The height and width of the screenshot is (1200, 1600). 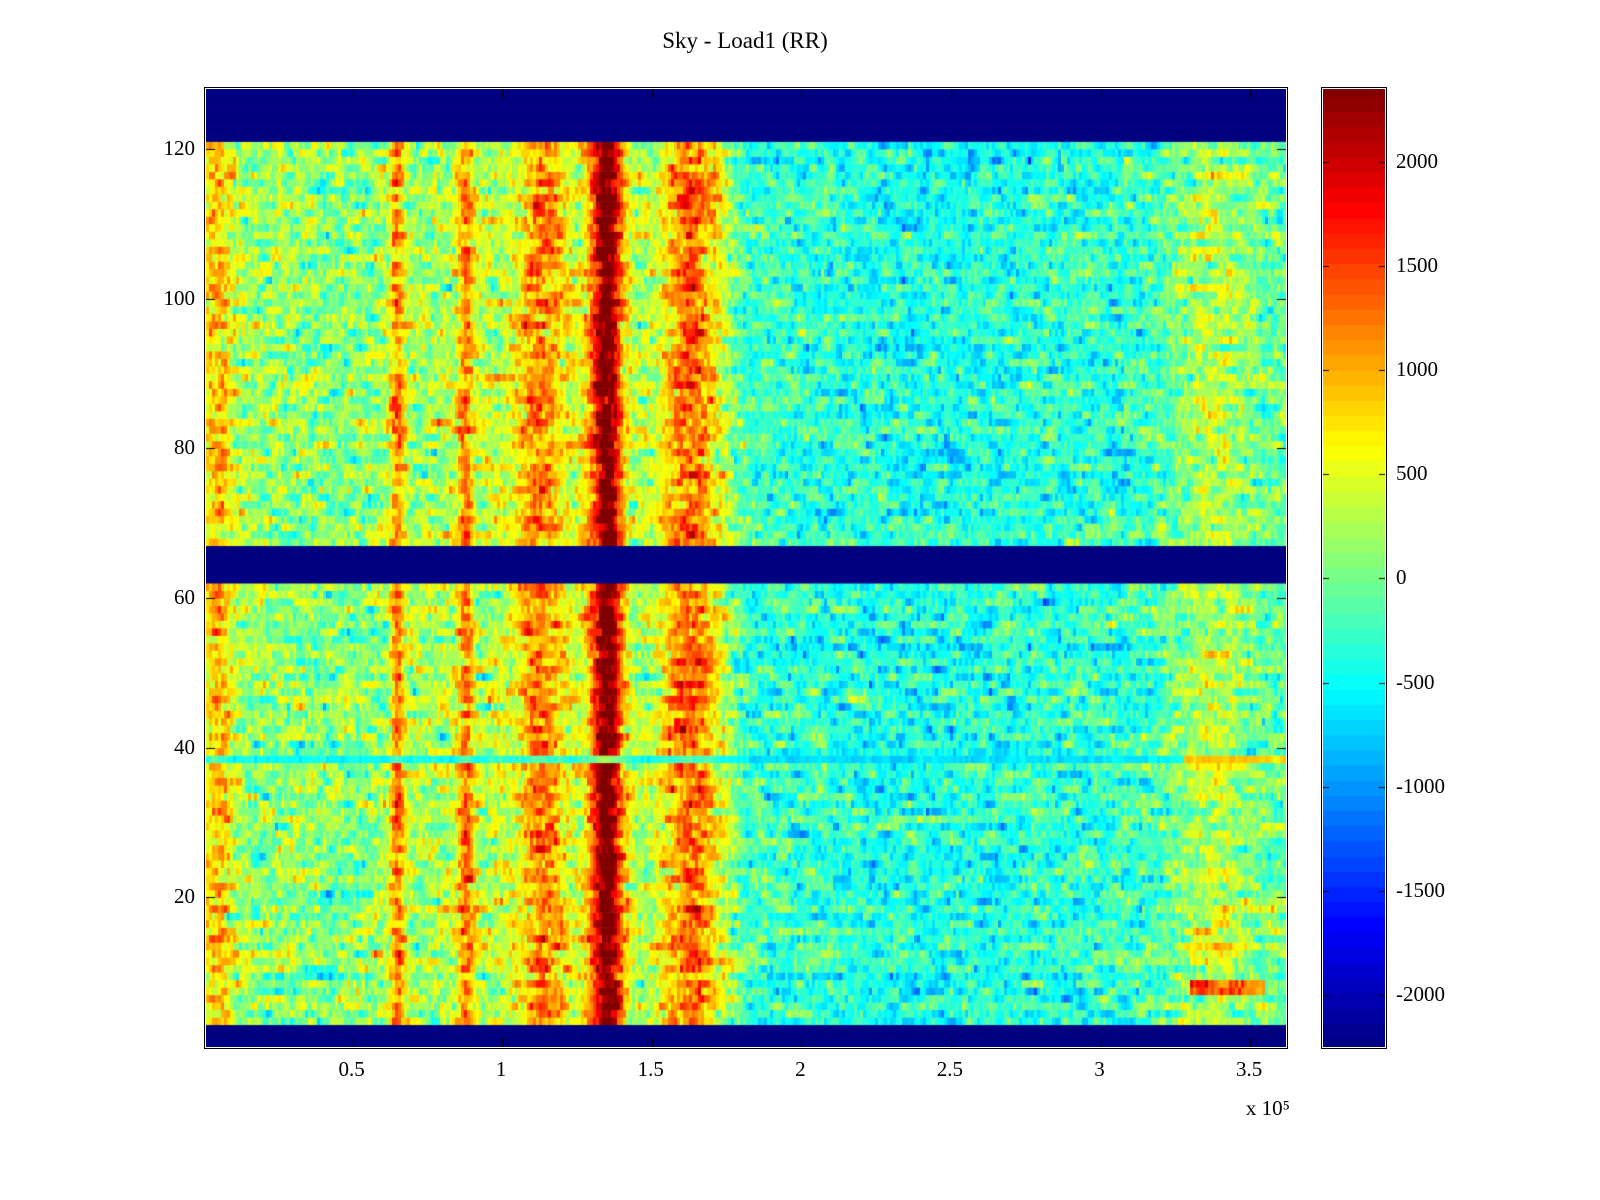 What do you see at coordinates (1417, 369) in the screenshot?
I see `colorbar-tick-label: 1000` at bounding box center [1417, 369].